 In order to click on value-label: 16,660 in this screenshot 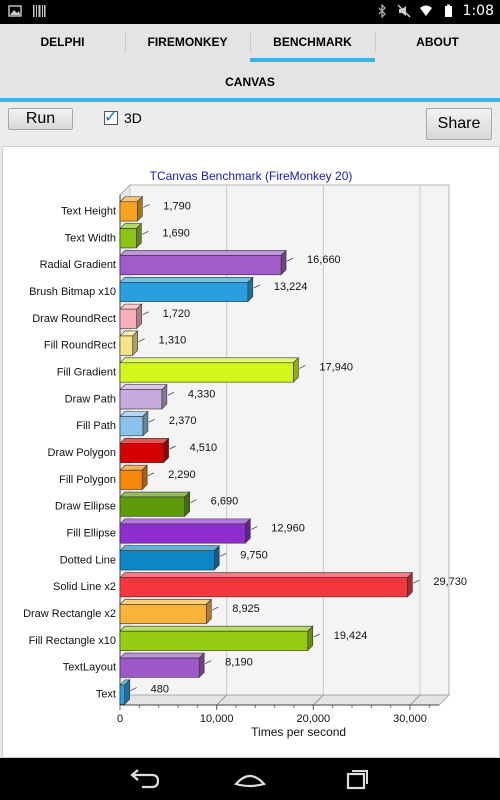, I will do `click(324, 260)`.